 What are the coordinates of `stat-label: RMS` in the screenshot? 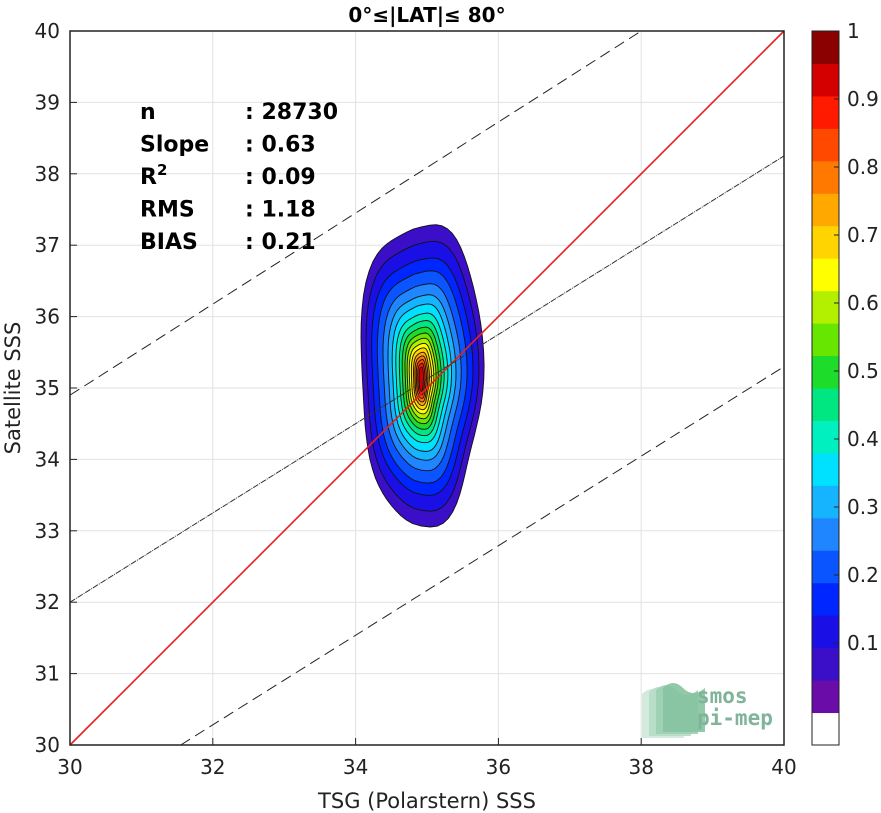 It's located at (167, 210).